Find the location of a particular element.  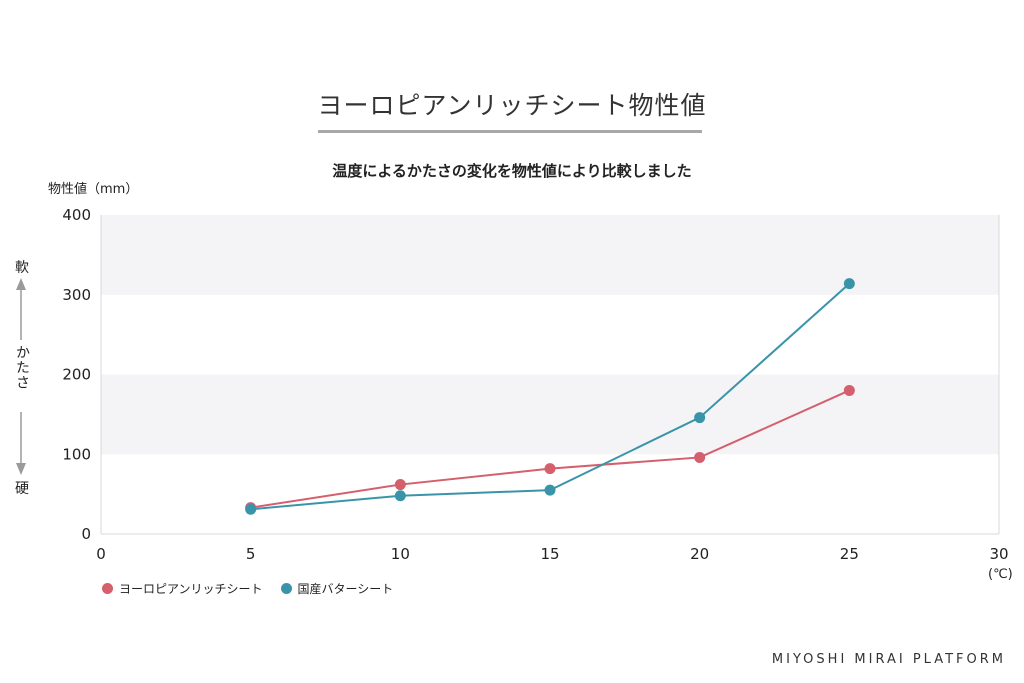

legend-item-european: ヨーロピアンリッチシート is located at coordinates (182, 588).